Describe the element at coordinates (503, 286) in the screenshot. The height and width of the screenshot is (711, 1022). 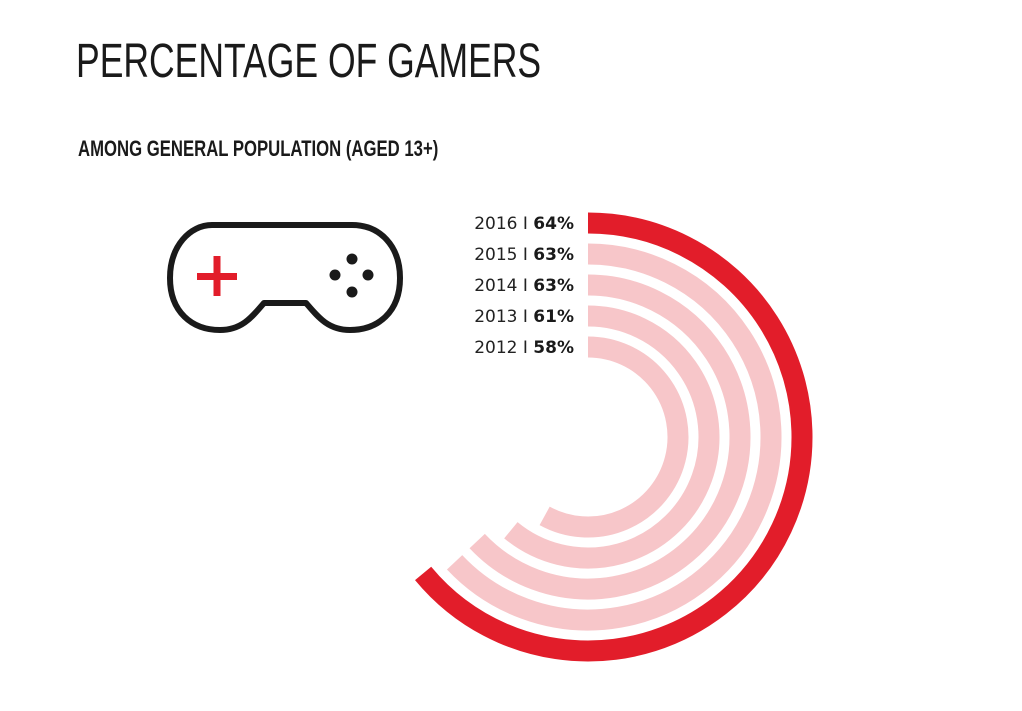
I see `year-label: 2014 I` at that location.